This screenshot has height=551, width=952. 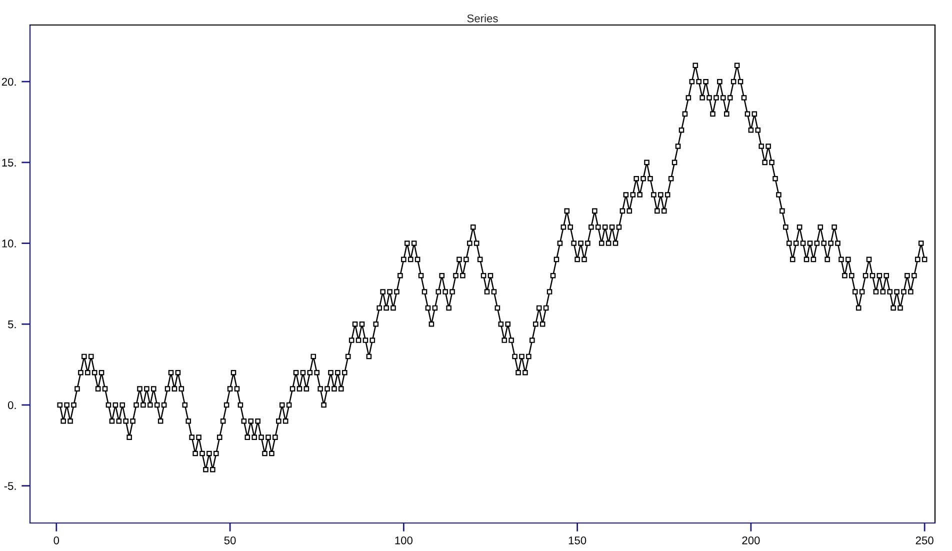 What do you see at coordinates (57, 540) in the screenshot?
I see `x-tick-label: 0` at bounding box center [57, 540].